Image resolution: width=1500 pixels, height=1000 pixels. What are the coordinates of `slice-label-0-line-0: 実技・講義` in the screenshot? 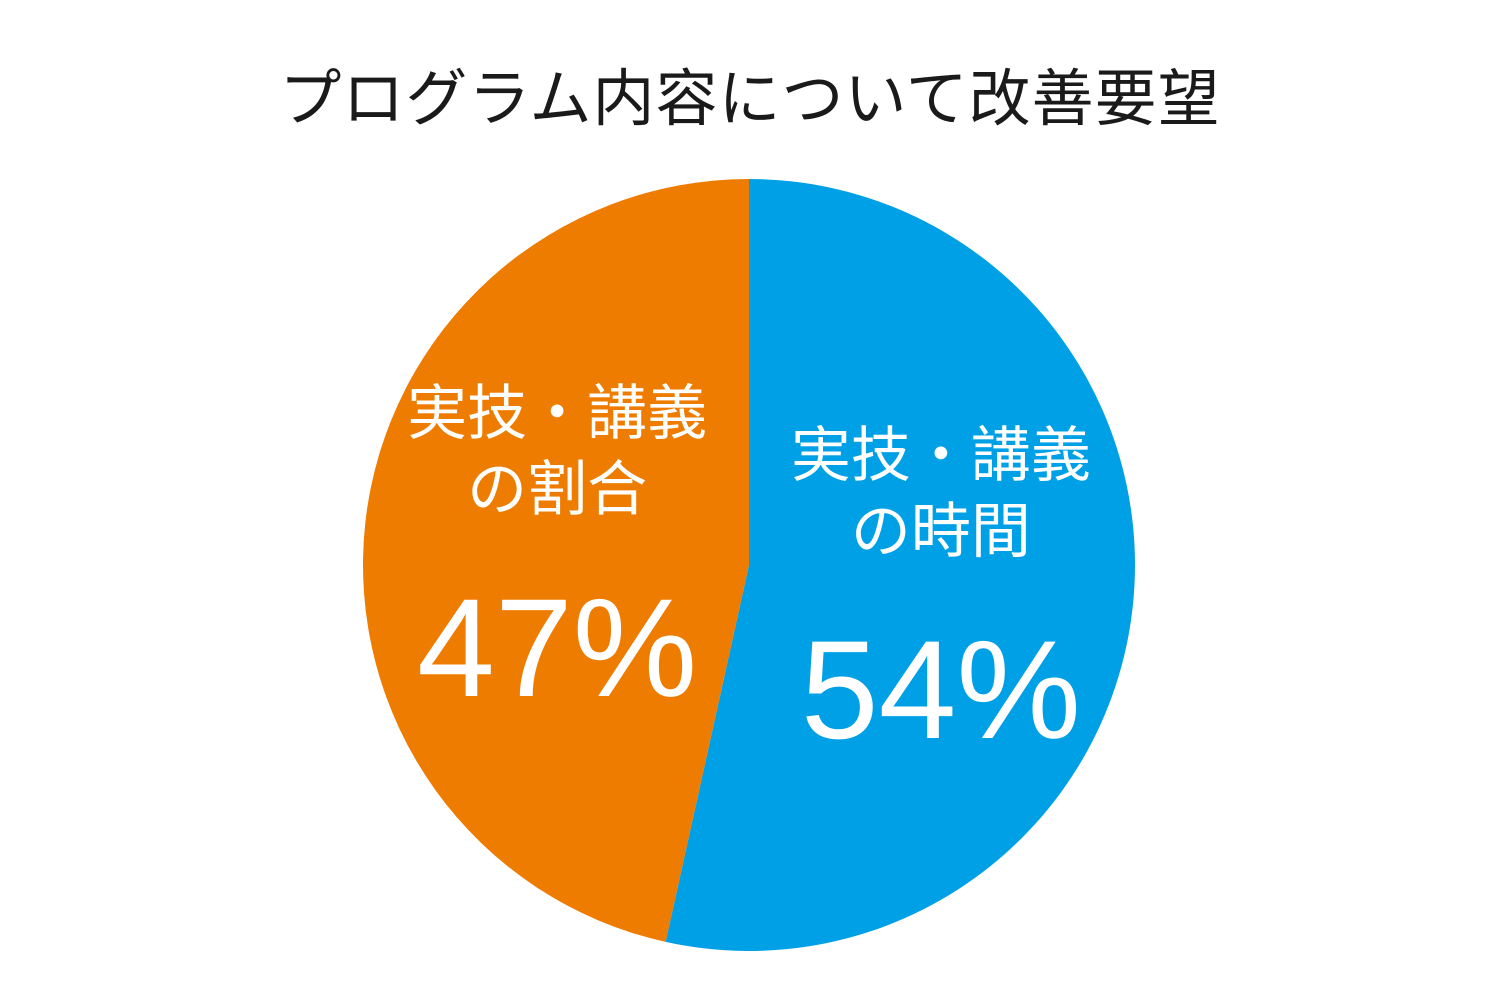 It's located at (941, 456).